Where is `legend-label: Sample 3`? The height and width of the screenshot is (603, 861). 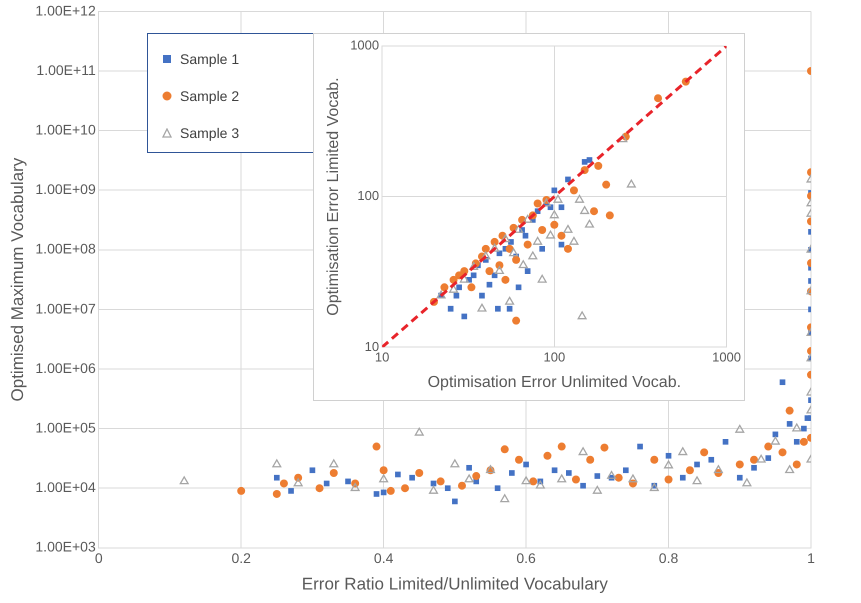
legend-label: Sample 3 is located at coordinates (210, 132).